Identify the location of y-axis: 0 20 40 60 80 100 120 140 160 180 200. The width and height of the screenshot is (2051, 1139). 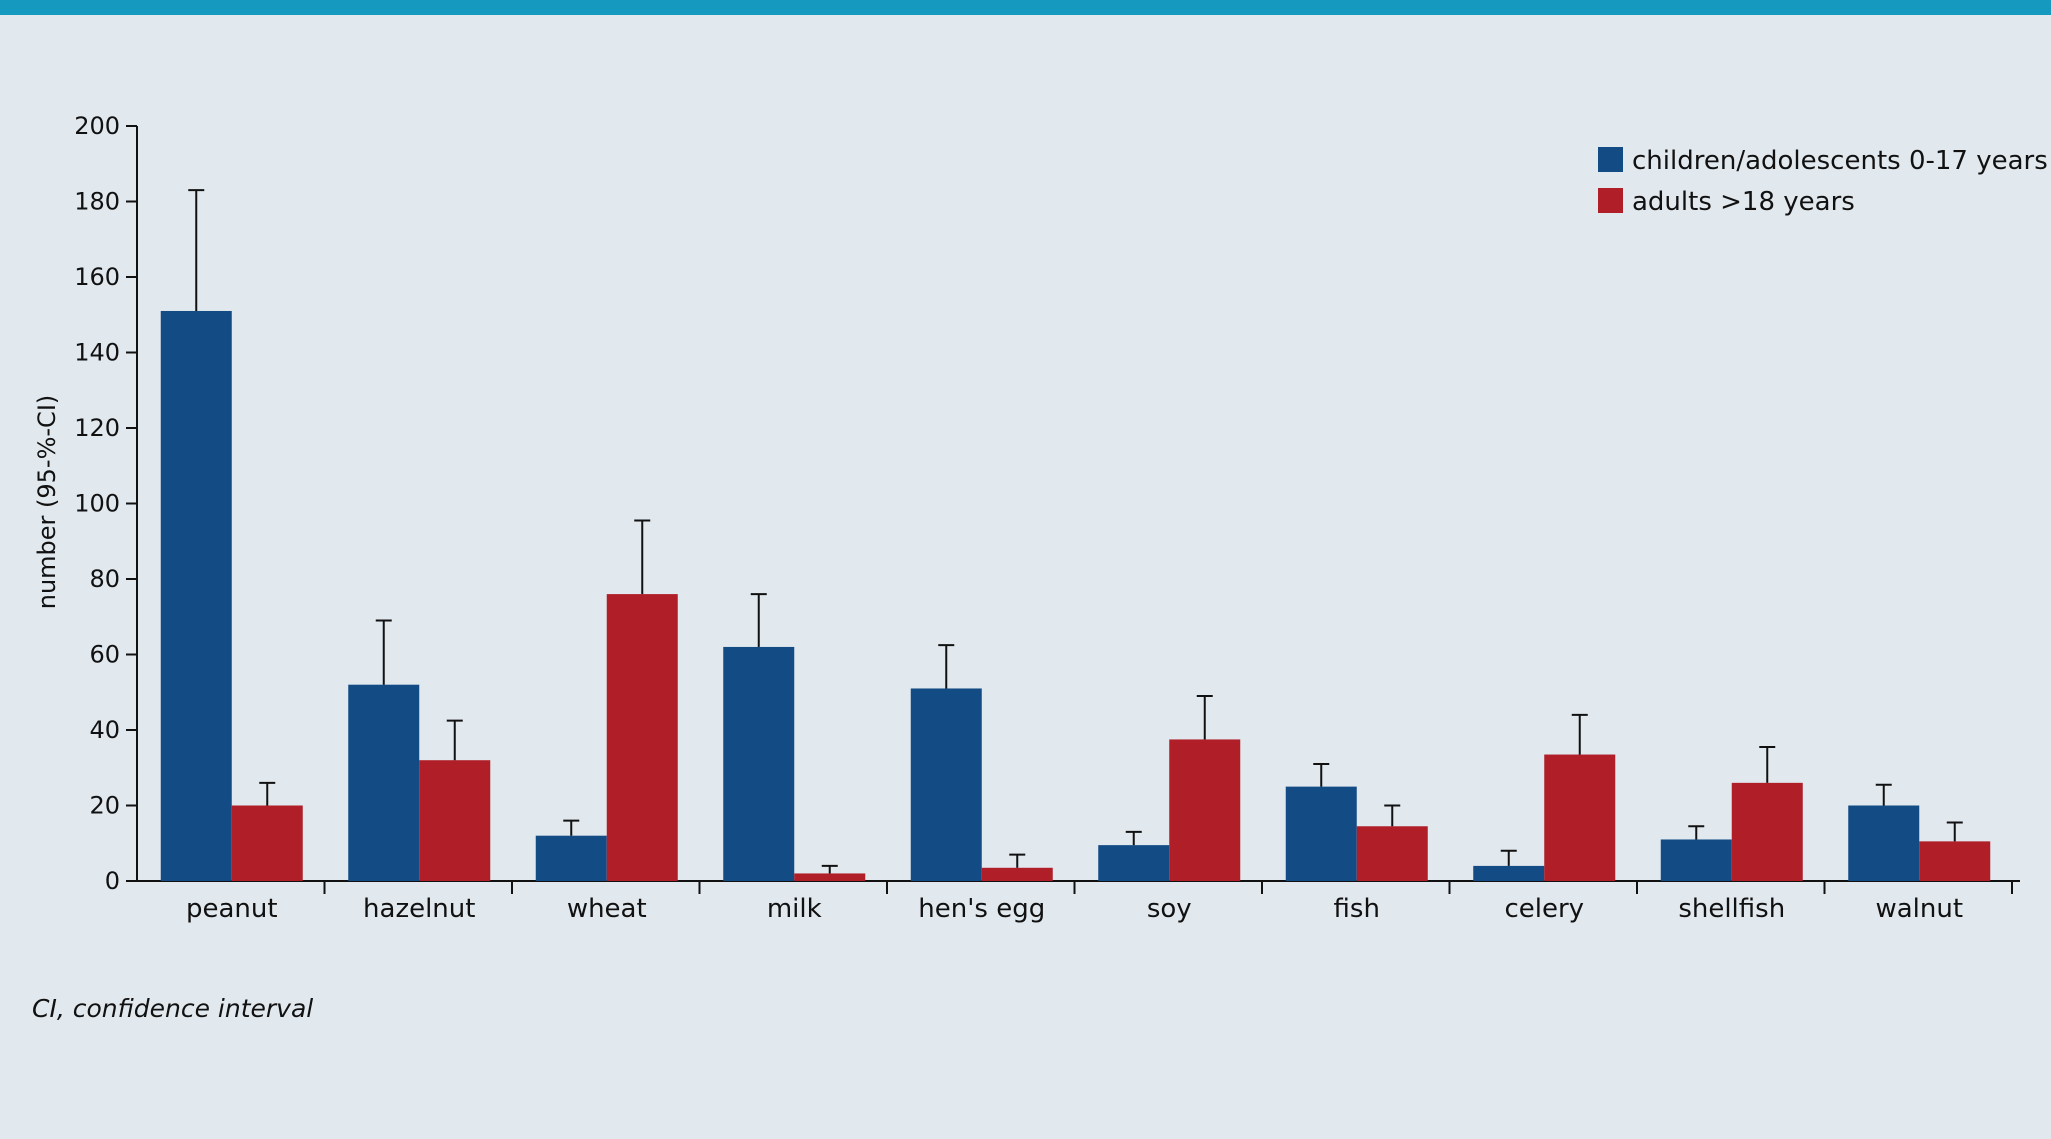
(106, 503).